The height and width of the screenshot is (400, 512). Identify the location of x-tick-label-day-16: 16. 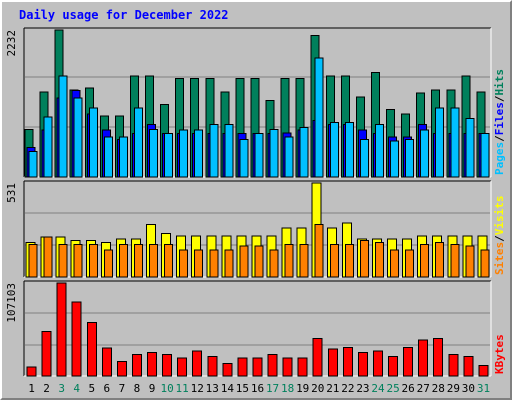
(257, 388).